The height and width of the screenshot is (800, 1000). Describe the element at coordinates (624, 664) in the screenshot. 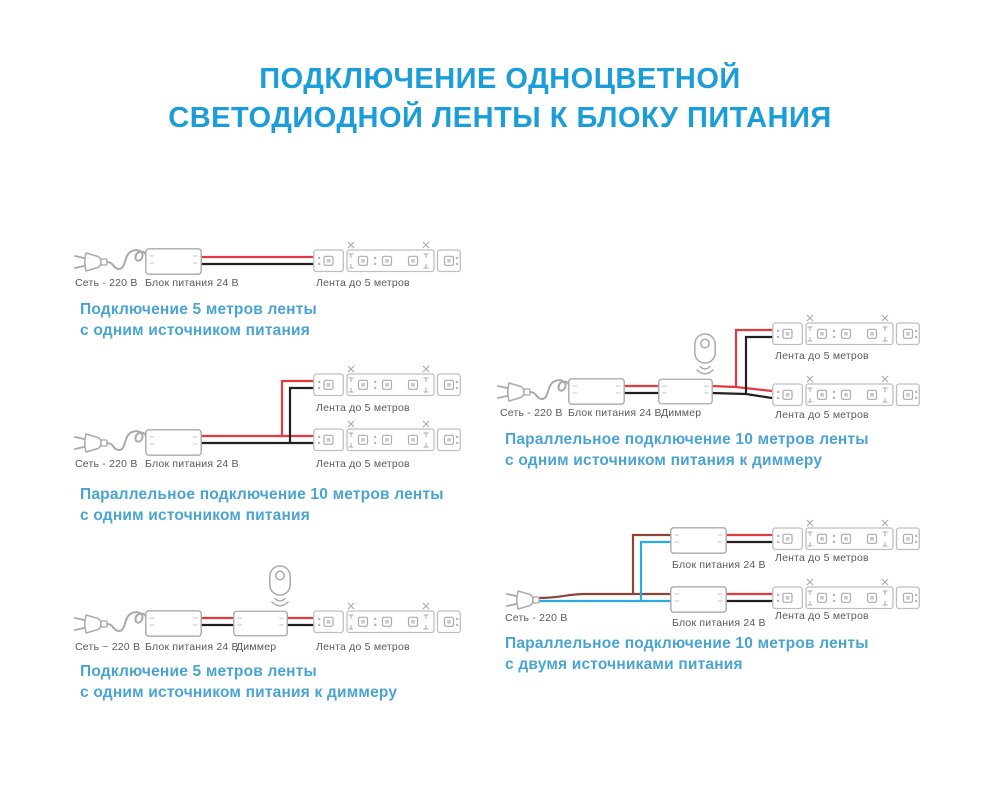

I see `caption-line2: с двумя источниками питания` at that location.